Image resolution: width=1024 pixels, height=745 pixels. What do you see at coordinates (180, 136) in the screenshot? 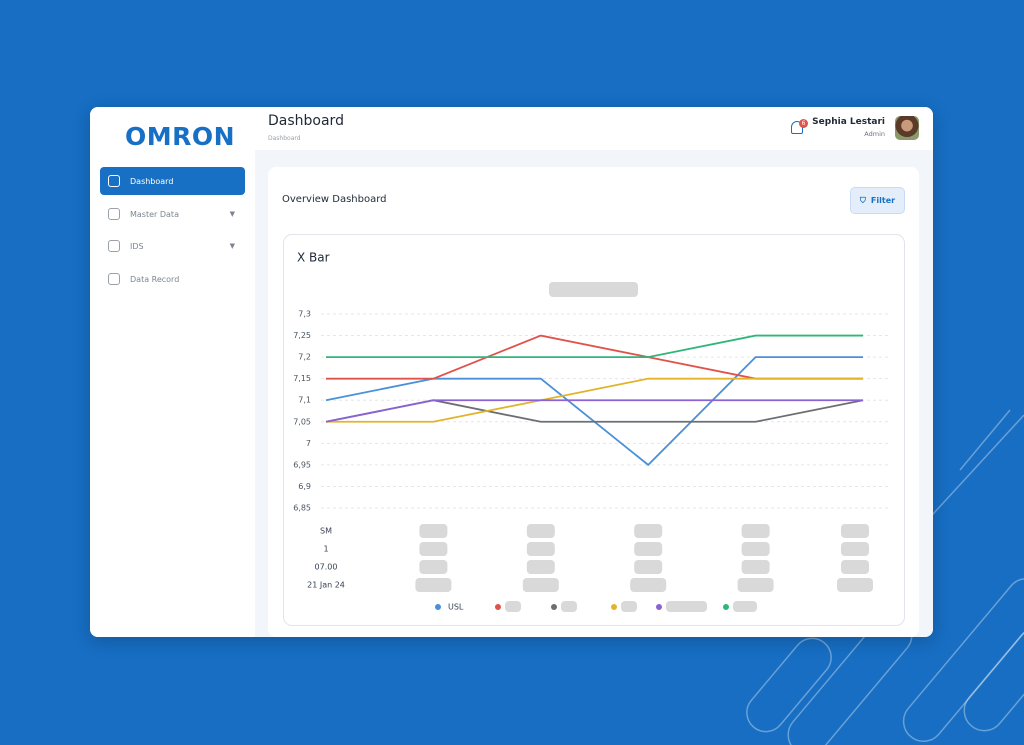
I see `logo: OMRON` at bounding box center [180, 136].